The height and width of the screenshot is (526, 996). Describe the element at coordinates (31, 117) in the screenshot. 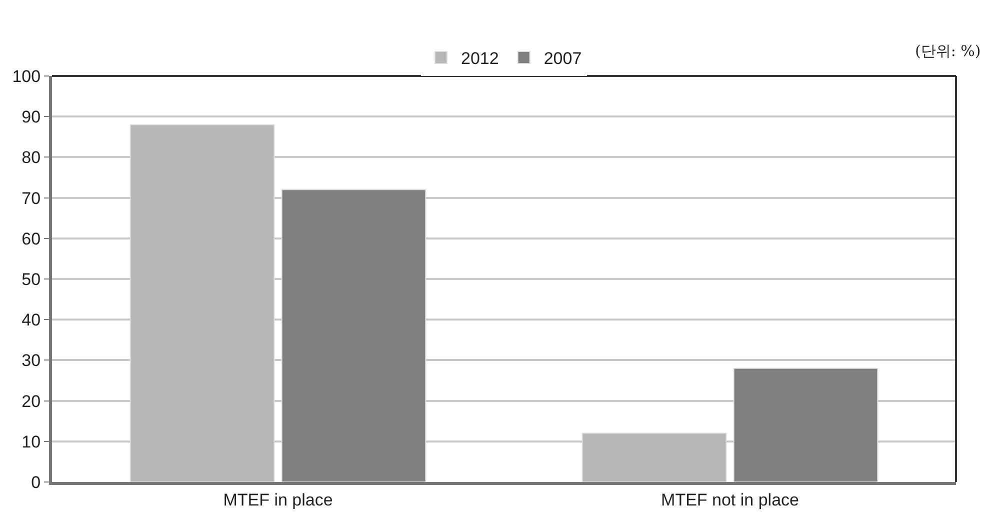

I see `y-tick-label: 90` at that location.